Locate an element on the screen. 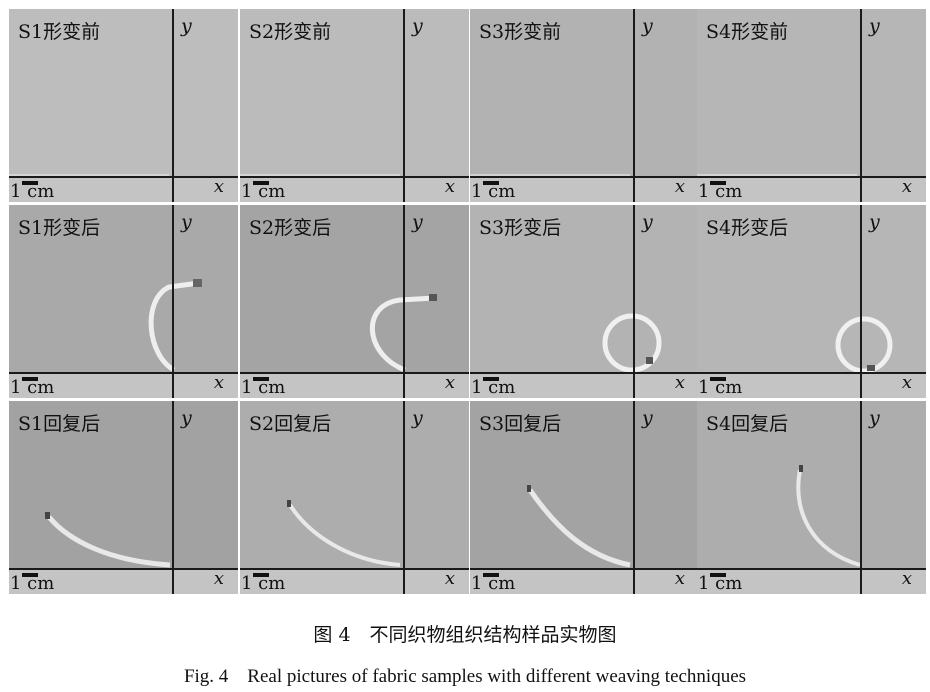  photo-panel: S4形变前 y x 1 cm is located at coordinates (811, 105).